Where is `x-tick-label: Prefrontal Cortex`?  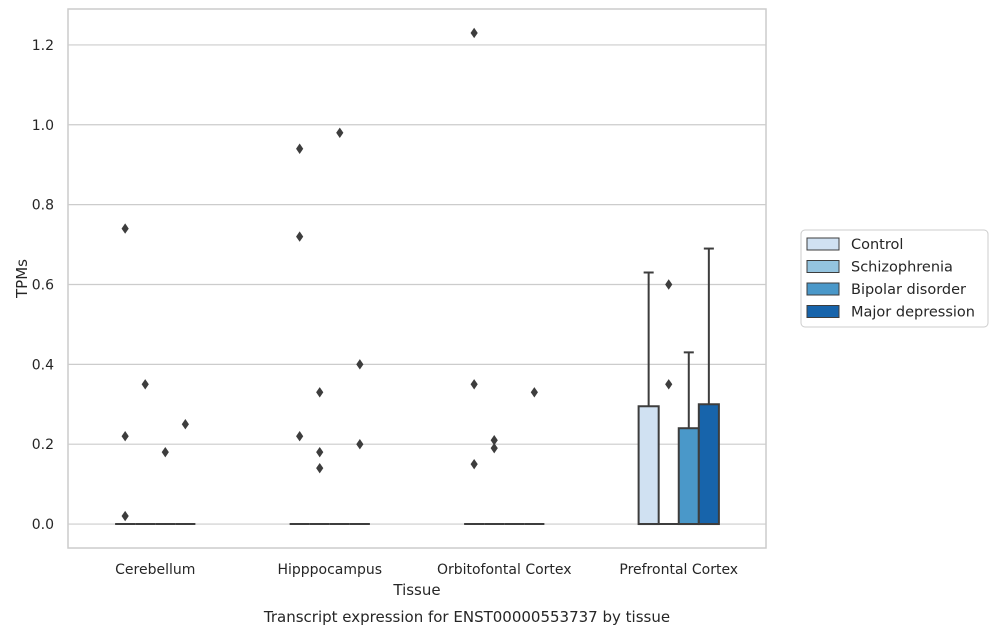 x-tick-label: Prefrontal Cortex is located at coordinates (678, 570).